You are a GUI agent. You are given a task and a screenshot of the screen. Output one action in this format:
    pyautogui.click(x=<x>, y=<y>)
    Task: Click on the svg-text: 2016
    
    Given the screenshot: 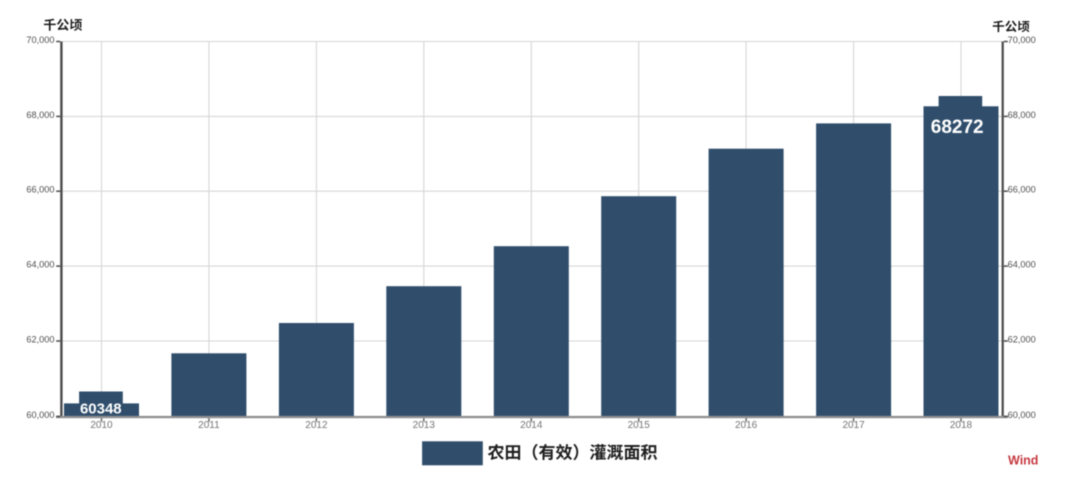 What is the action you would take?
    pyautogui.click(x=746, y=425)
    